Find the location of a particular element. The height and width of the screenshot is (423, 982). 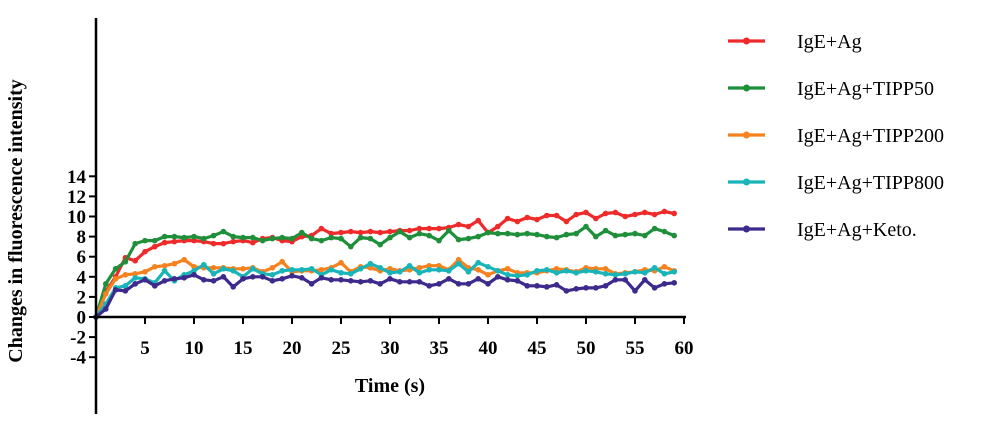

y-tick-label: 12 is located at coordinates (76, 197).